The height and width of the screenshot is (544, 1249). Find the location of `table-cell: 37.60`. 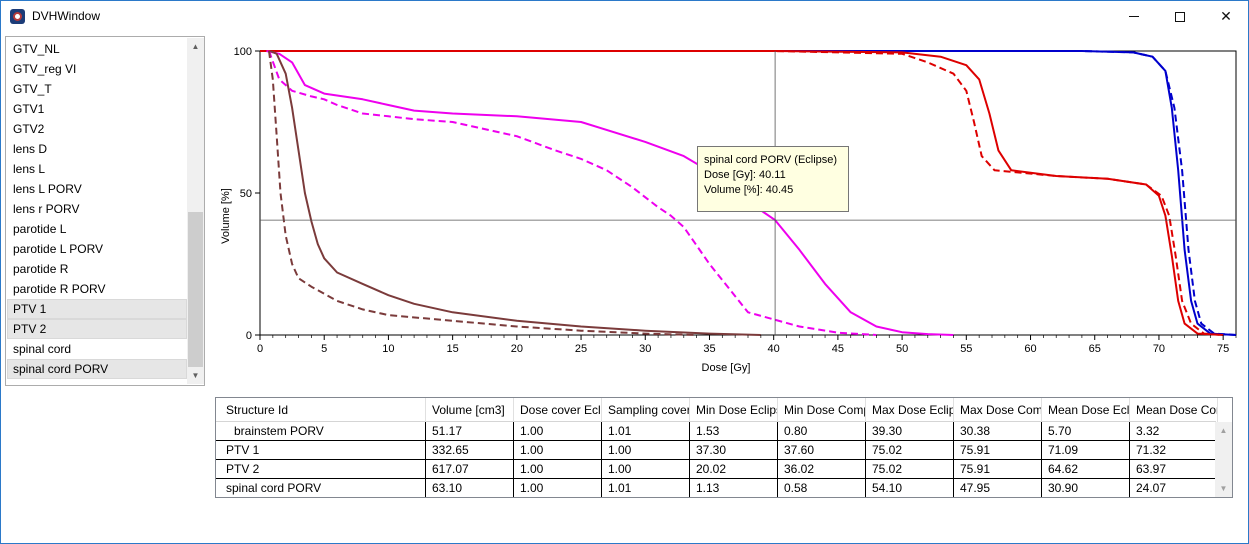

table-cell: 37.60 is located at coordinates (822, 450).